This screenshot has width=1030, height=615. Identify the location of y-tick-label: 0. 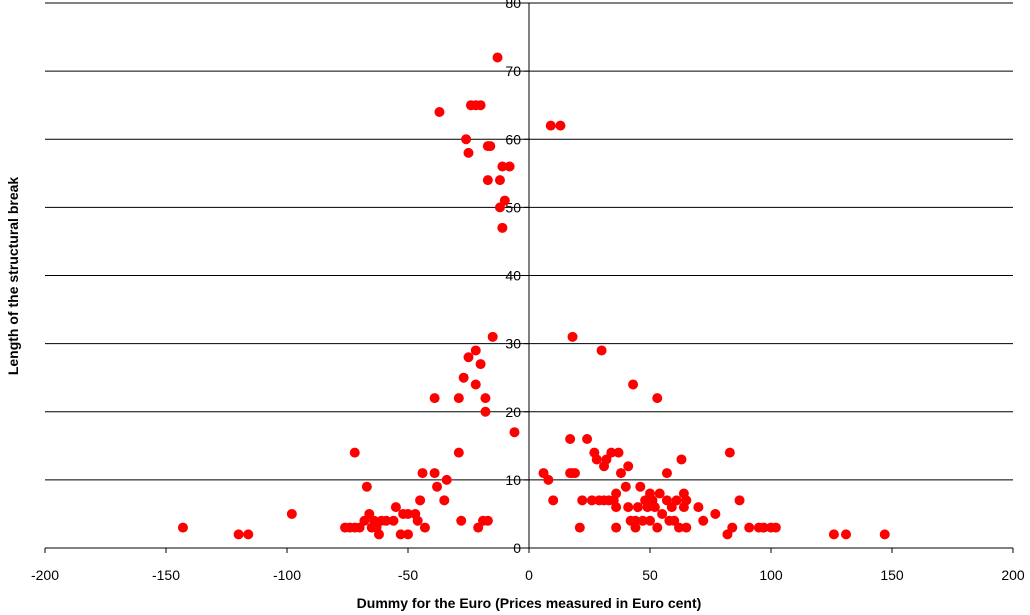
(517, 548).